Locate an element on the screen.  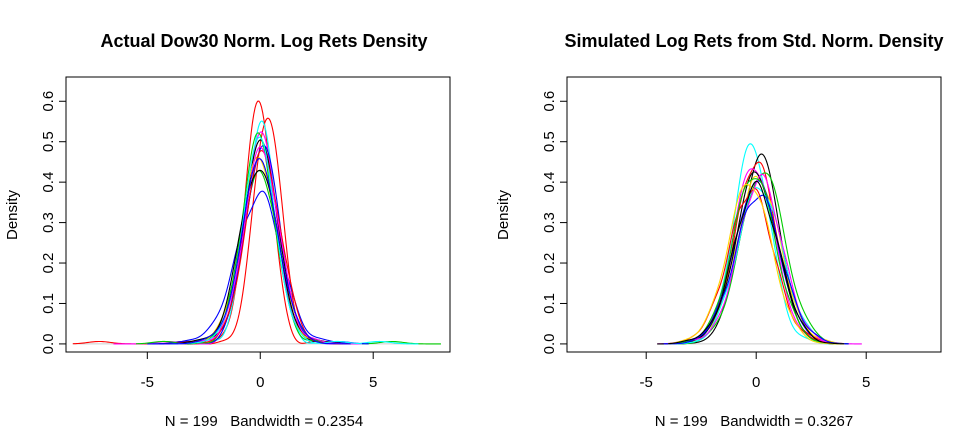
x-axis-label: N = 199 Bandwidth = 0.3267 is located at coordinates (754, 421).